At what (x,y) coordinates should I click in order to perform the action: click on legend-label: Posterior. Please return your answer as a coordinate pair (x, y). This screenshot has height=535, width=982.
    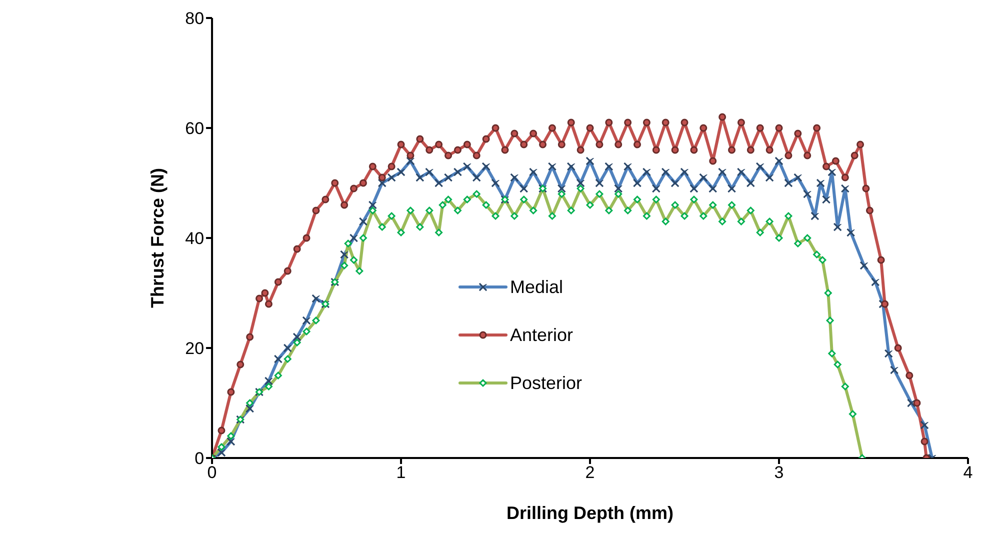
    Looking at the image, I should click on (546, 383).